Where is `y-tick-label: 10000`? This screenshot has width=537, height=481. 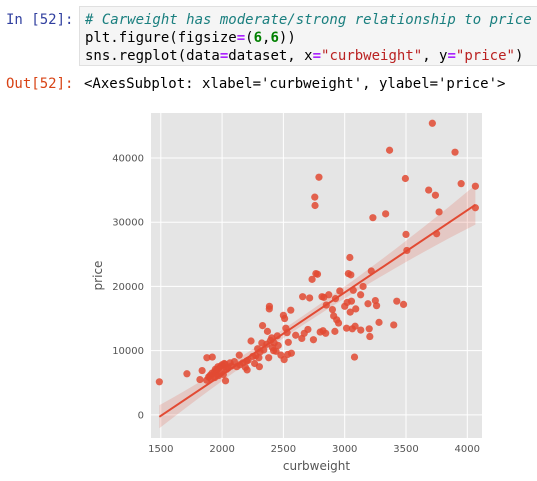
y-tick-label: 10000 is located at coordinates (128, 351).